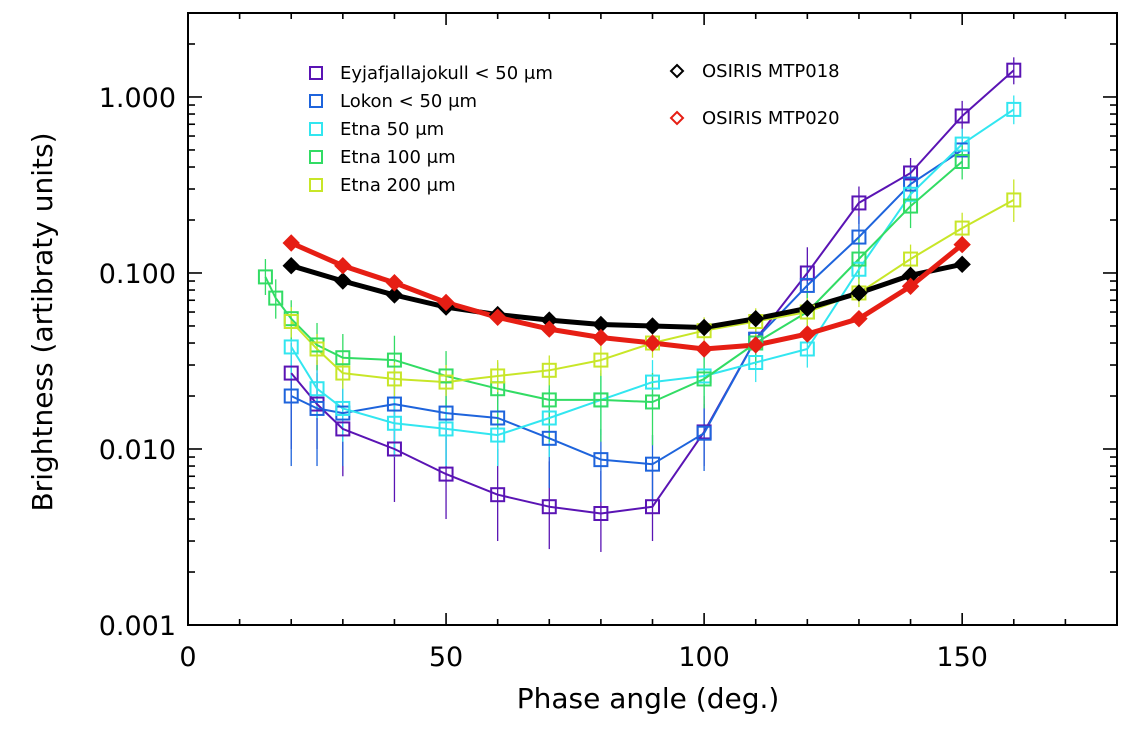  Describe the element at coordinates (137, 274) in the screenshot. I see `y-tick-label: 0.100` at that location.